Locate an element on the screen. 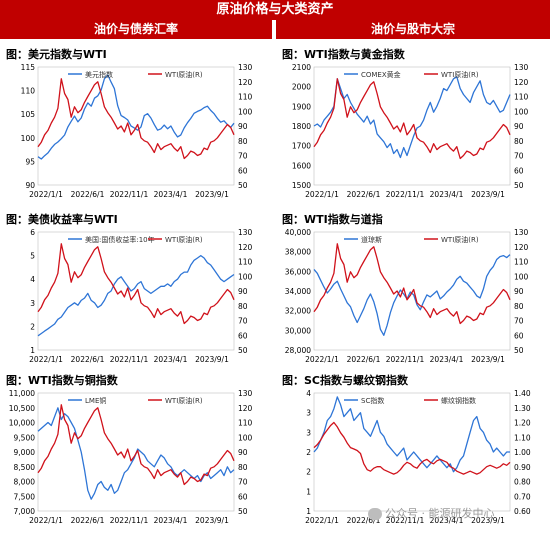  left-axis-tick-label: 38,000 is located at coordinates (298, 252).